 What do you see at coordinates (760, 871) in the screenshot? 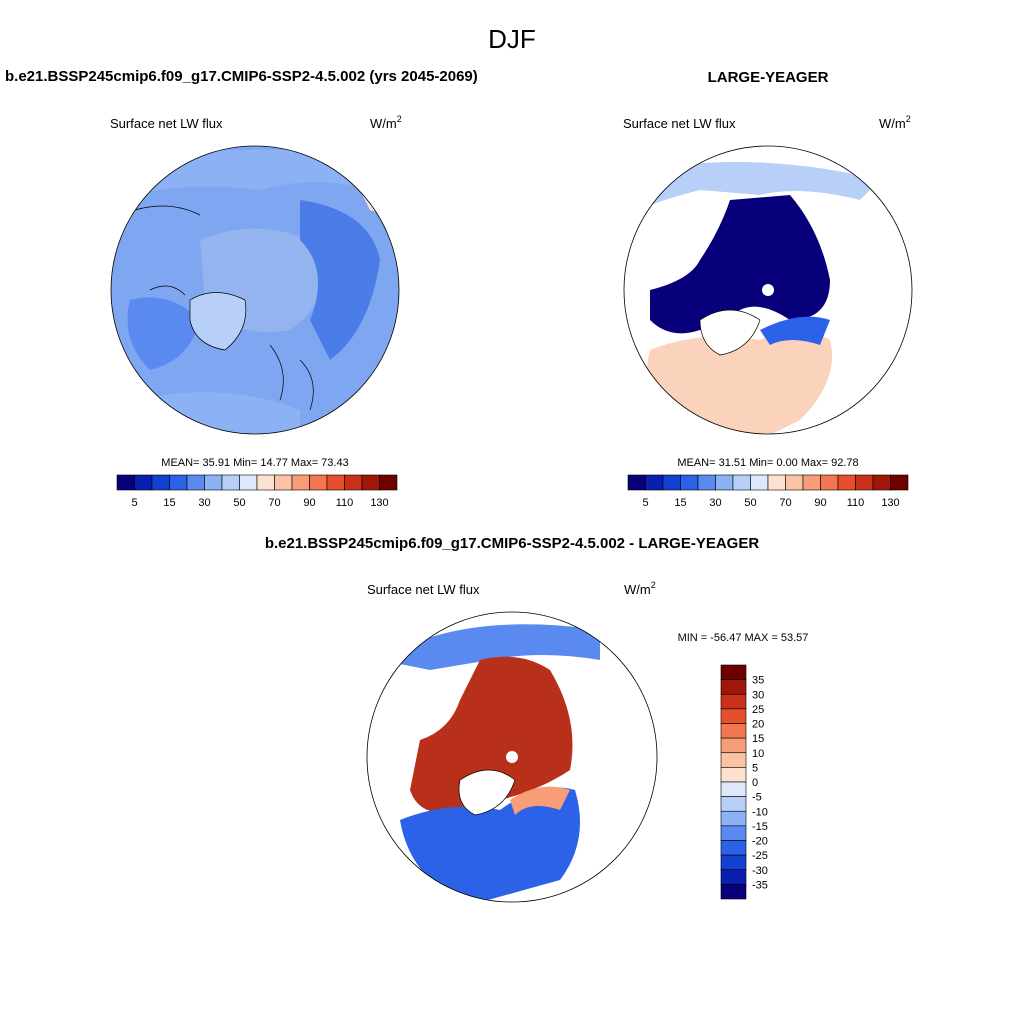
I see `colorbar-label: -30` at bounding box center [760, 871].